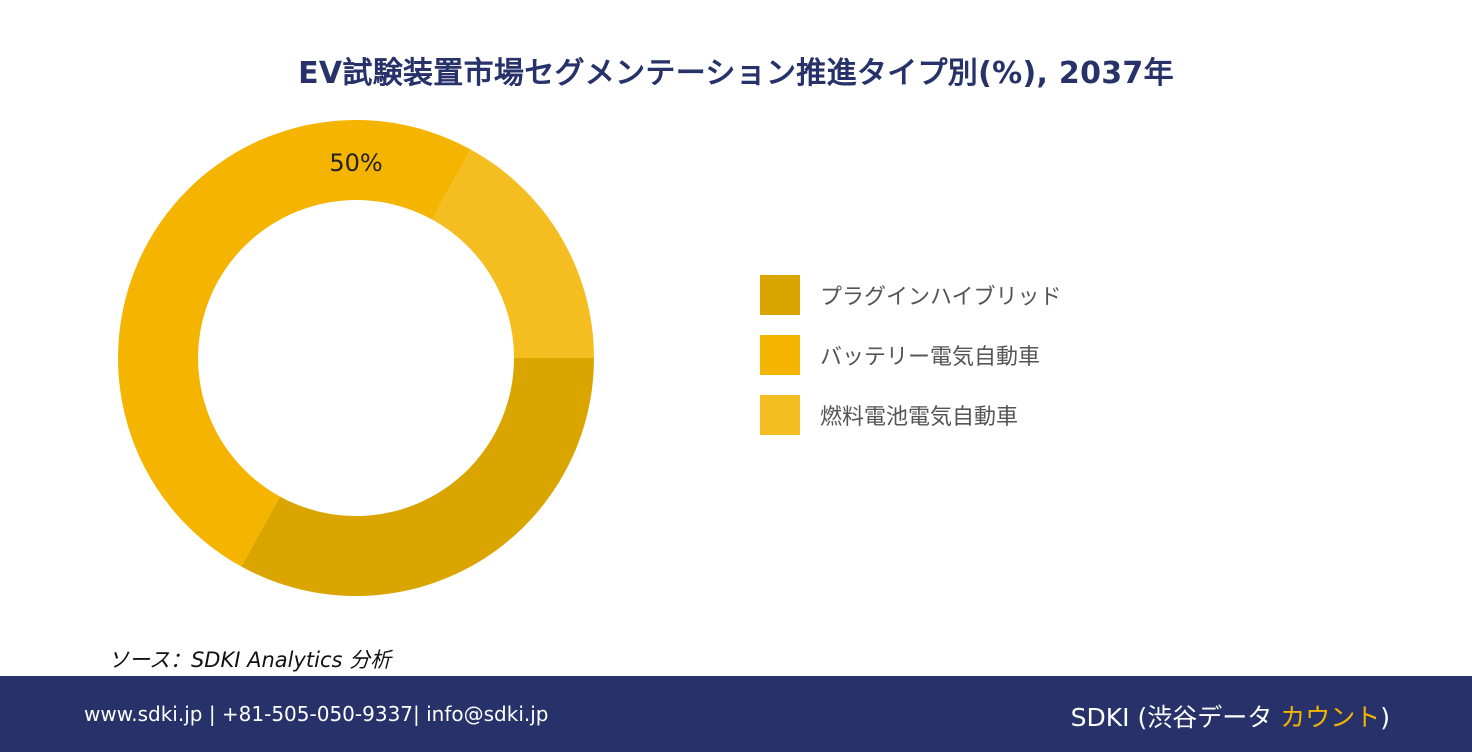  Describe the element at coordinates (1175, 717) in the screenshot. I see `brand-prefix: SDKI (渋谷データ` at that location.